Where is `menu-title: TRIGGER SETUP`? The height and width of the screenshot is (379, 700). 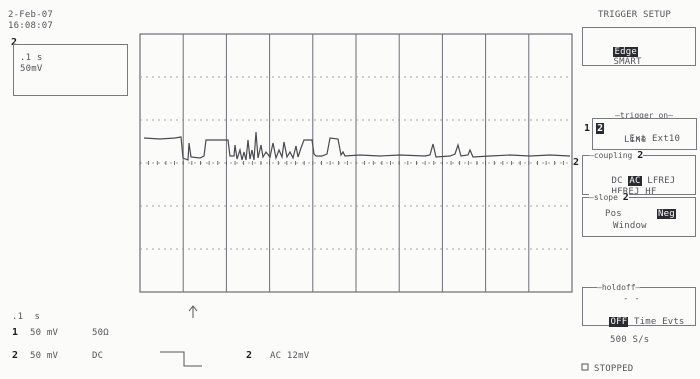
menu-title: TRIGGER SETUP is located at coordinates (635, 15).